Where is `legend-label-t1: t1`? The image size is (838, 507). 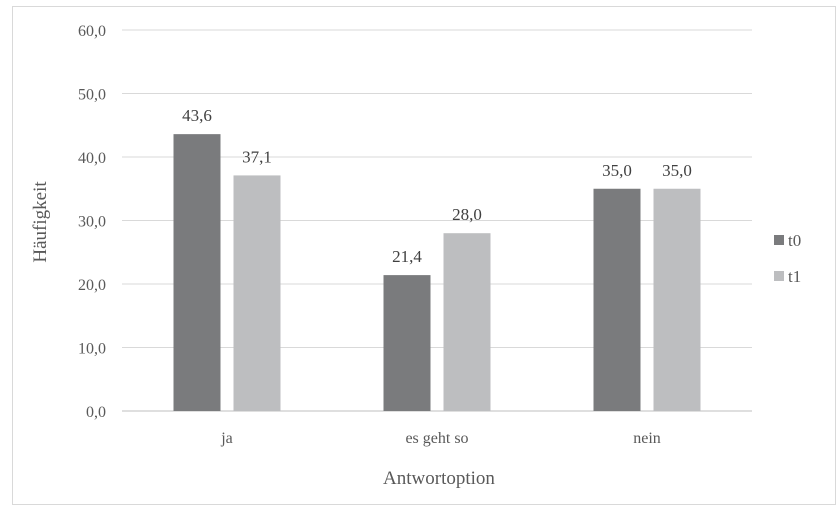
legend-label-t1: t1 is located at coordinates (794, 276).